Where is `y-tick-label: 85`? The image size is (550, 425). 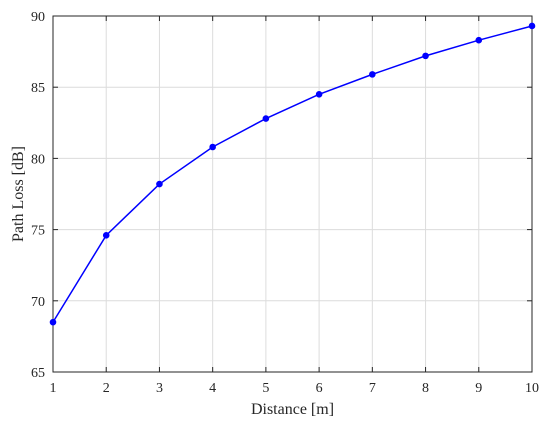
y-tick-label: 85 is located at coordinates (38, 88).